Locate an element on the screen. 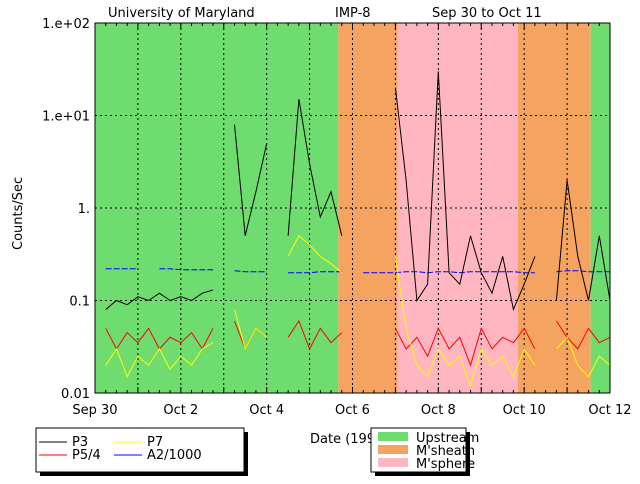  y-tick-label: 1.e+02 is located at coordinates (66, 24).